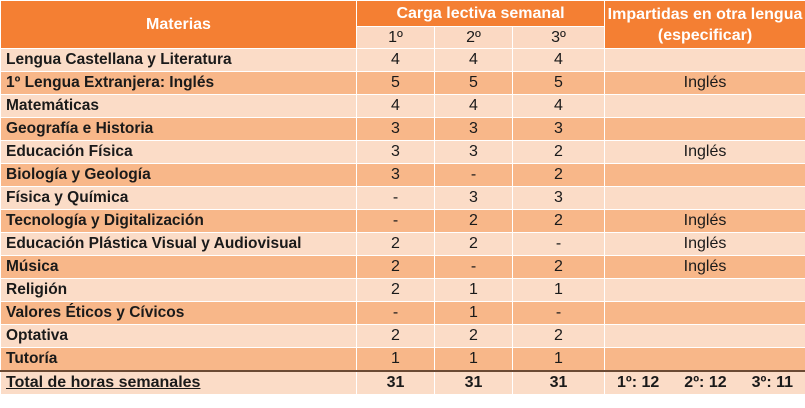 The width and height of the screenshot is (805, 408). What do you see at coordinates (178, 106) in the screenshot?
I see `subject-name: Matemáticas` at bounding box center [178, 106].